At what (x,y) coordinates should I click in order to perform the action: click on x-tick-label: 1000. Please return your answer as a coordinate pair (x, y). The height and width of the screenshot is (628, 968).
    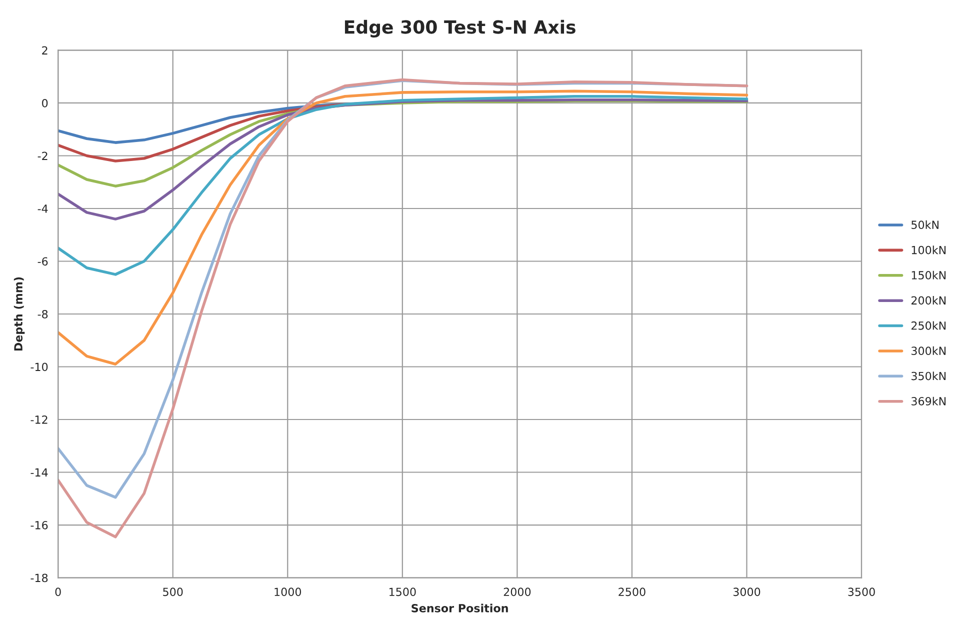
    Looking at the image, I should click on (288, 592).